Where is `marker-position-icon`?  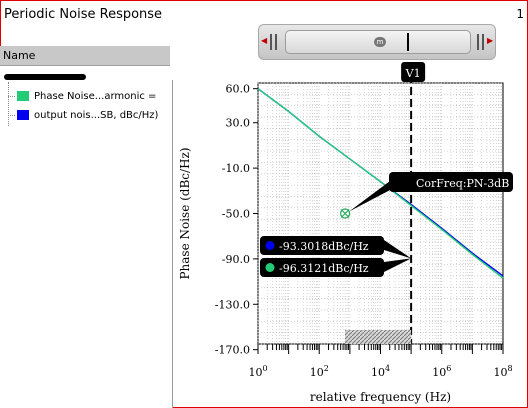
marker-position-icon is located at coordinates (408, 42).